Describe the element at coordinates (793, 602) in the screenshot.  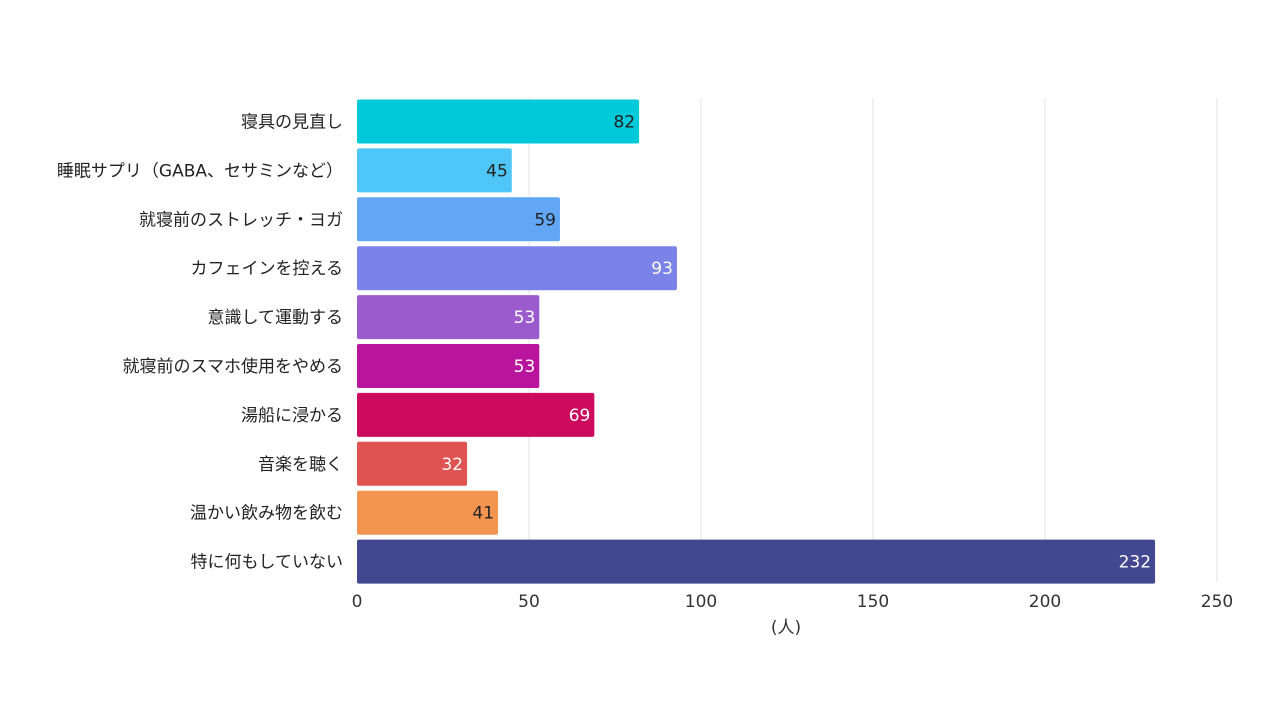
I see `x-axis-ticks: 0 50 100 150 200 250` at that location.